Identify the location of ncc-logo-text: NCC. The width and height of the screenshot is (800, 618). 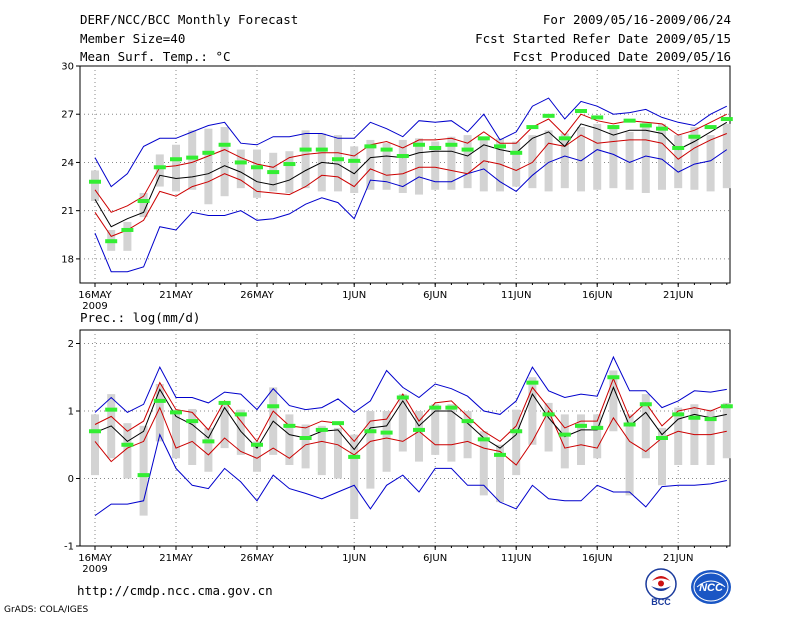
(711, 588).